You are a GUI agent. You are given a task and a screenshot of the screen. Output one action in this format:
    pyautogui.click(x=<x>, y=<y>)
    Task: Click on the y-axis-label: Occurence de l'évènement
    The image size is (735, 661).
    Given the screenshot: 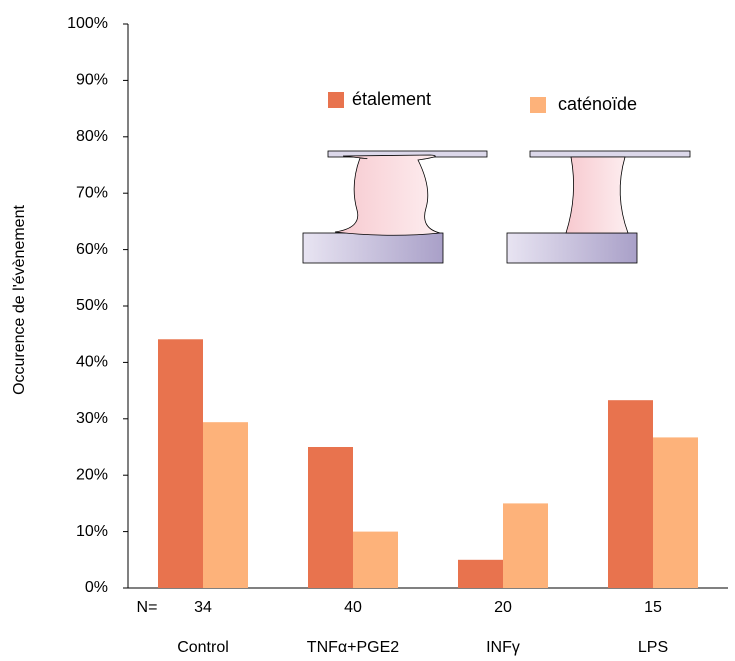 What is the action you would take?
    pyautogui.click(x=19, y=300)
    